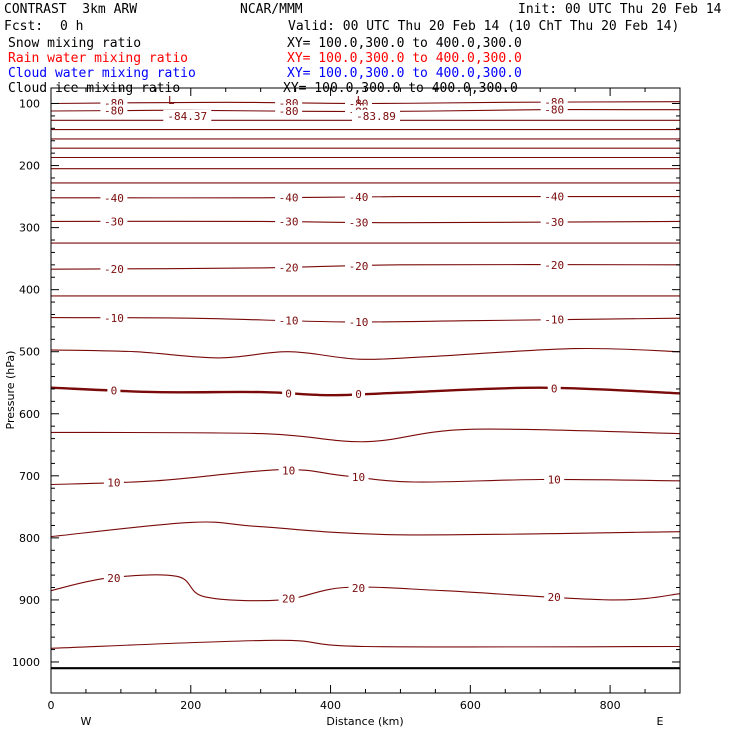  I want to click on y-tick-label: 1000, so click(26, 662).